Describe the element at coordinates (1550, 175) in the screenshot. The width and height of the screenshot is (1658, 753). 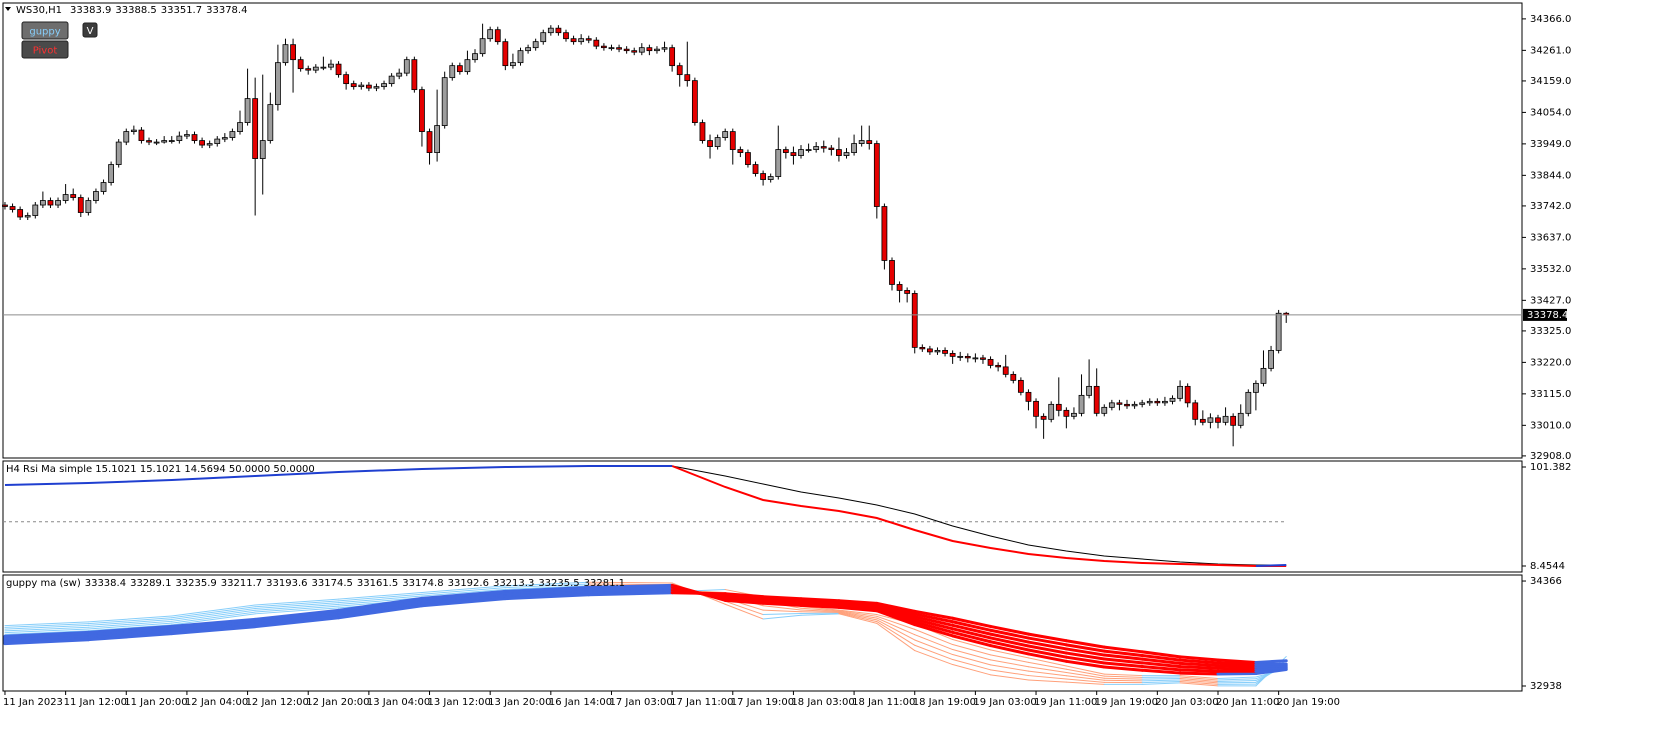
I see `y-tick-label: 33844.0` at that location.